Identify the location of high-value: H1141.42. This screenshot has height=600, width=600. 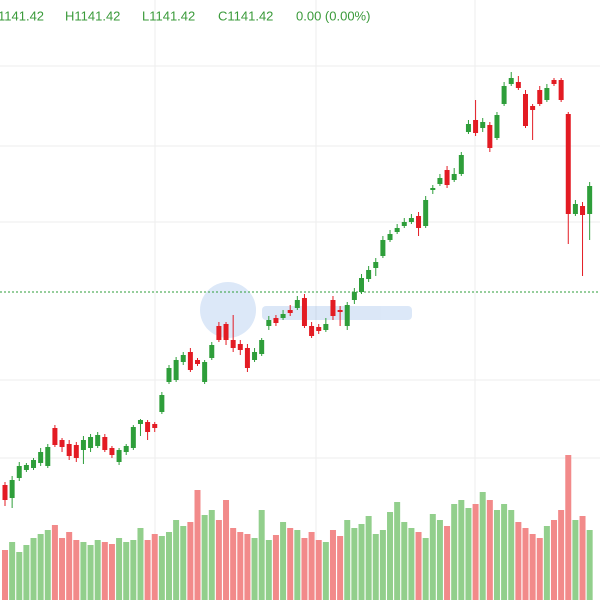
(92, 15).